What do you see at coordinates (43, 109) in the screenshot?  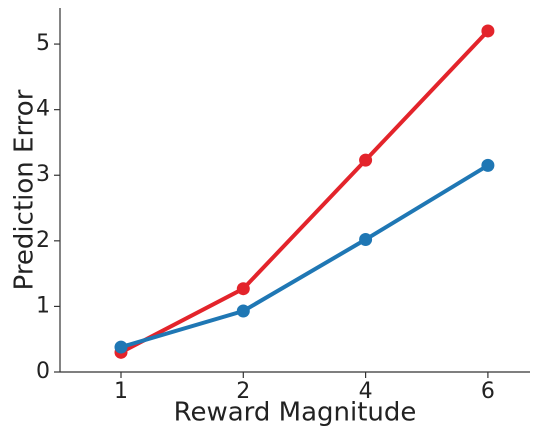 I see `y-tick-label: 4` at bounding box center [43, 109].